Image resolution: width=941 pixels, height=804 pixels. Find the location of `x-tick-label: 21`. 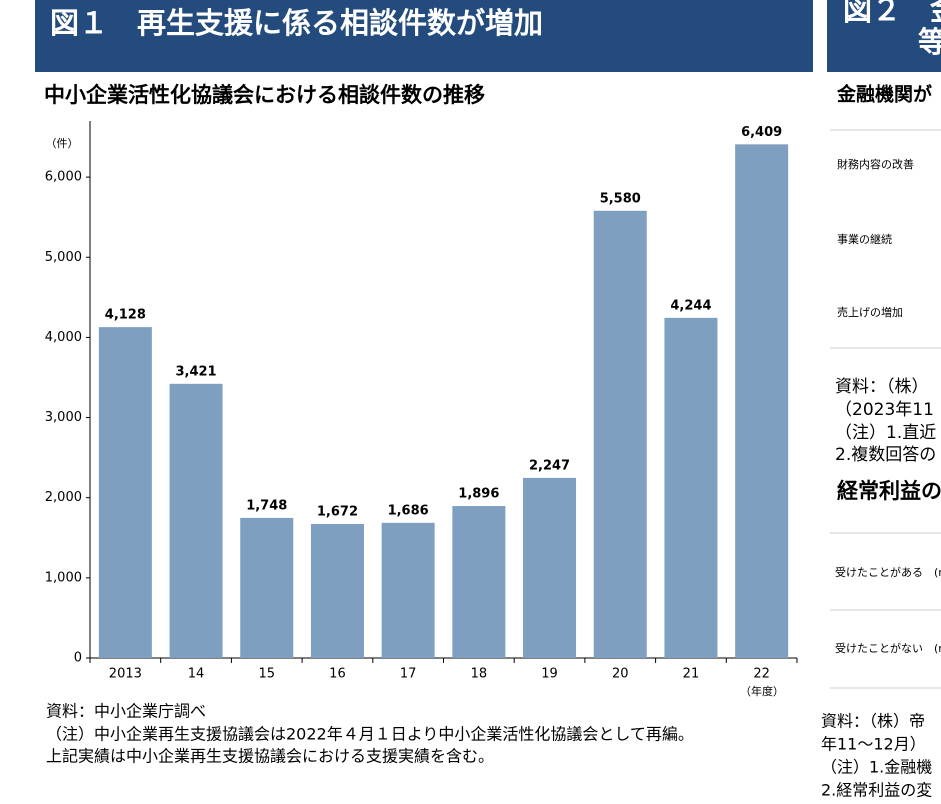

x-tick-label: 21 is located at coordinates (691, 674).